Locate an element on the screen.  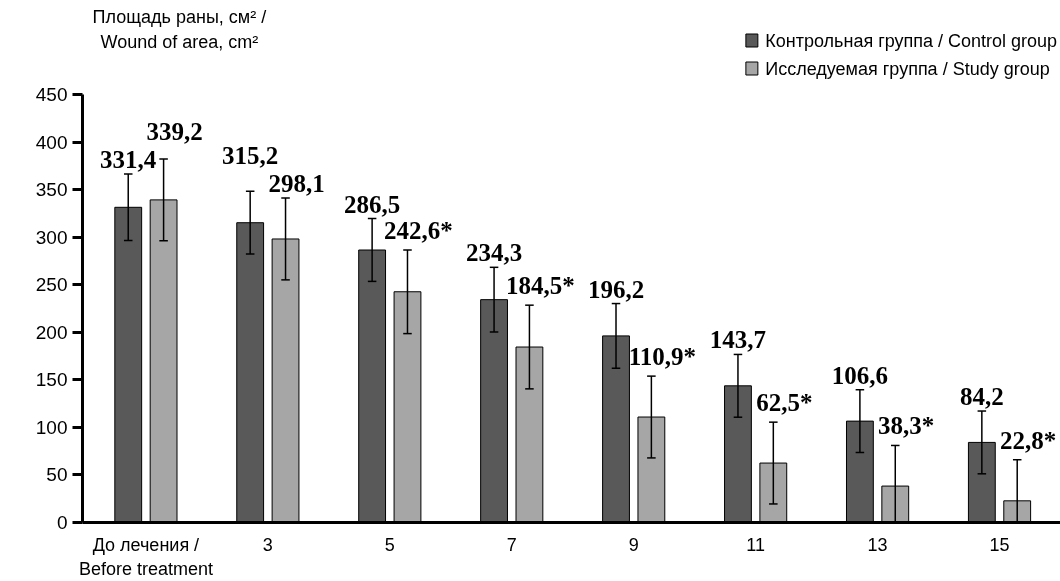
x-tick-label: 15 is located at coordinates (999, 544).